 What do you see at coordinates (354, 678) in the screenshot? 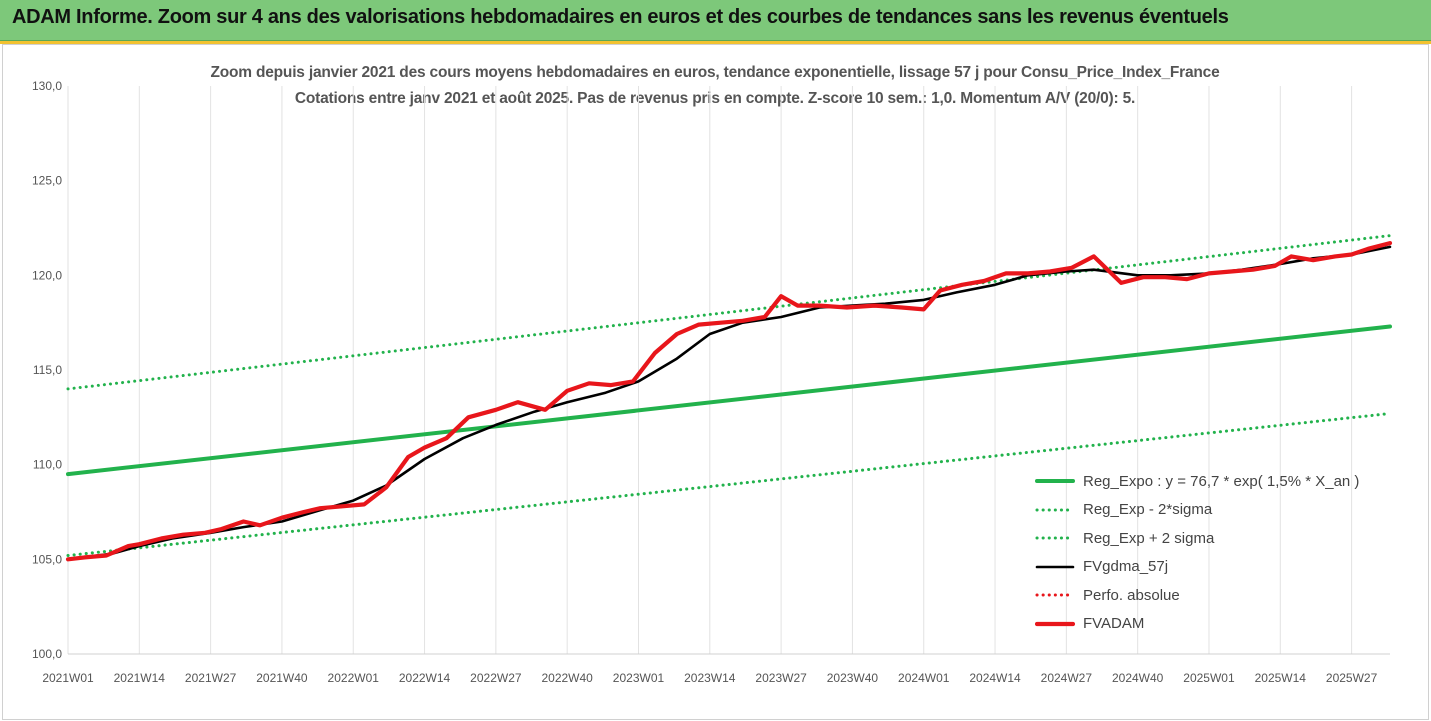
I see `x-tick-label: 2022W01` at bounding box center [354, 678].